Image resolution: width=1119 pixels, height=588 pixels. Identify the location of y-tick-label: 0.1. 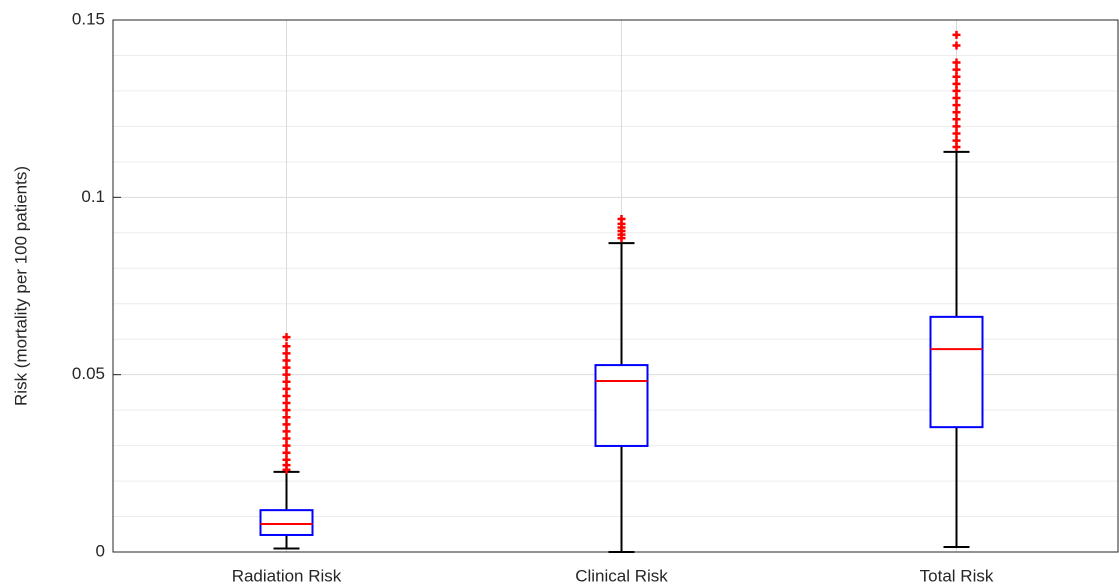
(93, 196).